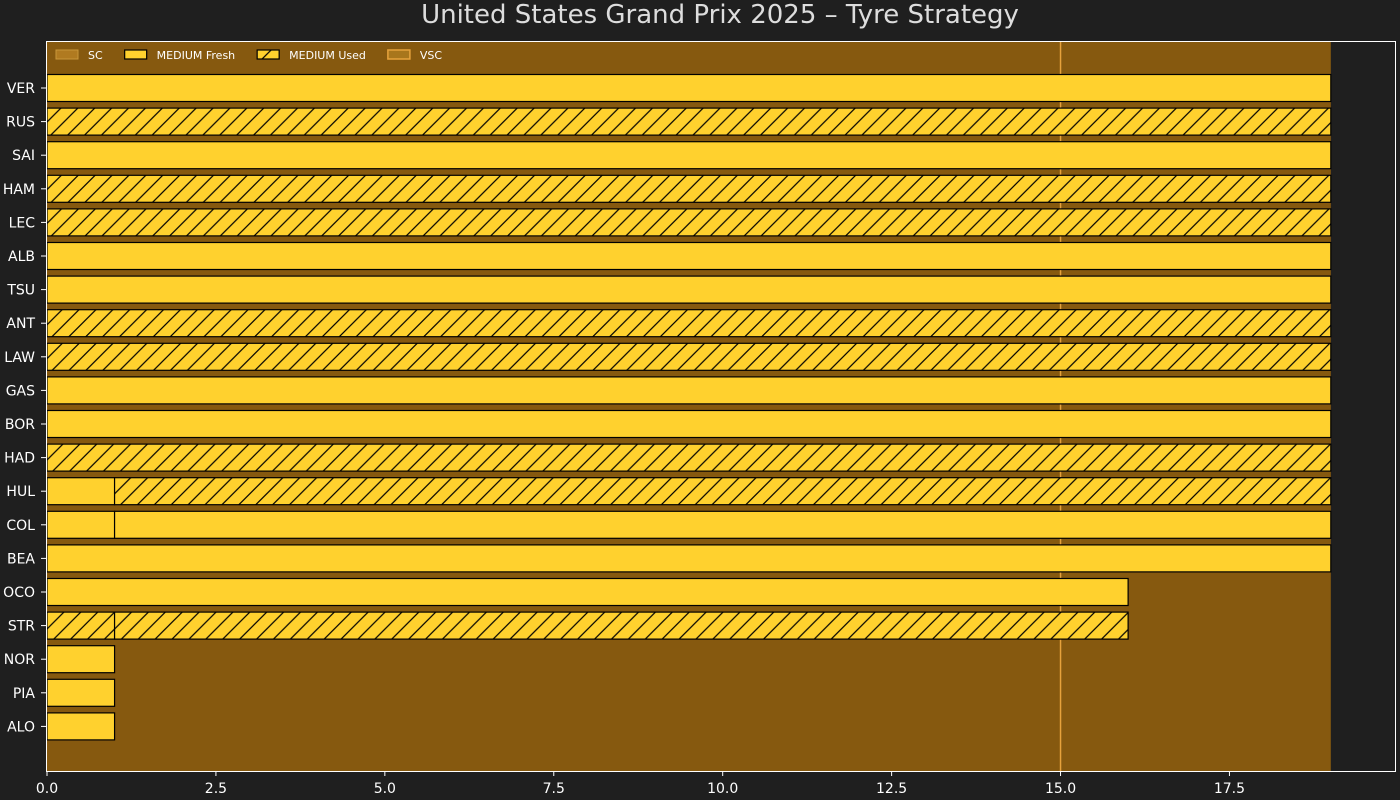  Describe the element at coordinates (431, 55) in the screenshot. I see `legend-label-vsc: VSC` at that location.